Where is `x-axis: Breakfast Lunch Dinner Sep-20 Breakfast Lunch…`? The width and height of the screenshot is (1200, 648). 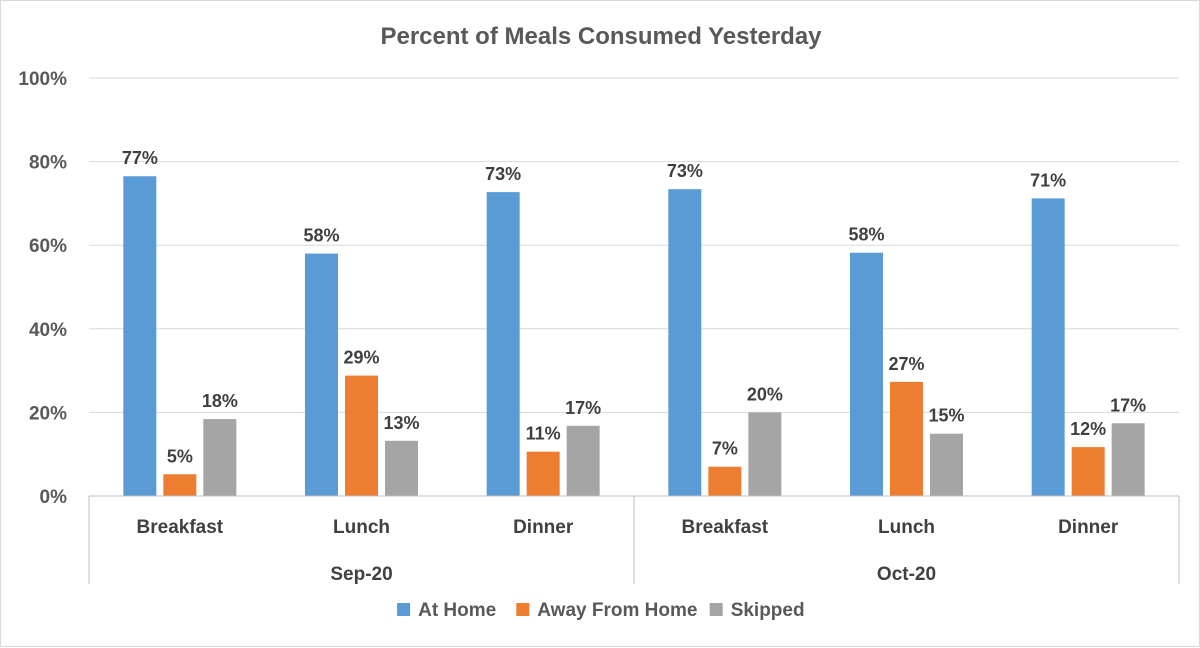 x-axis: Breakfast Lunch Dinner Sep-20 Breakfast Lunch… is located at coordinates (634, 540).